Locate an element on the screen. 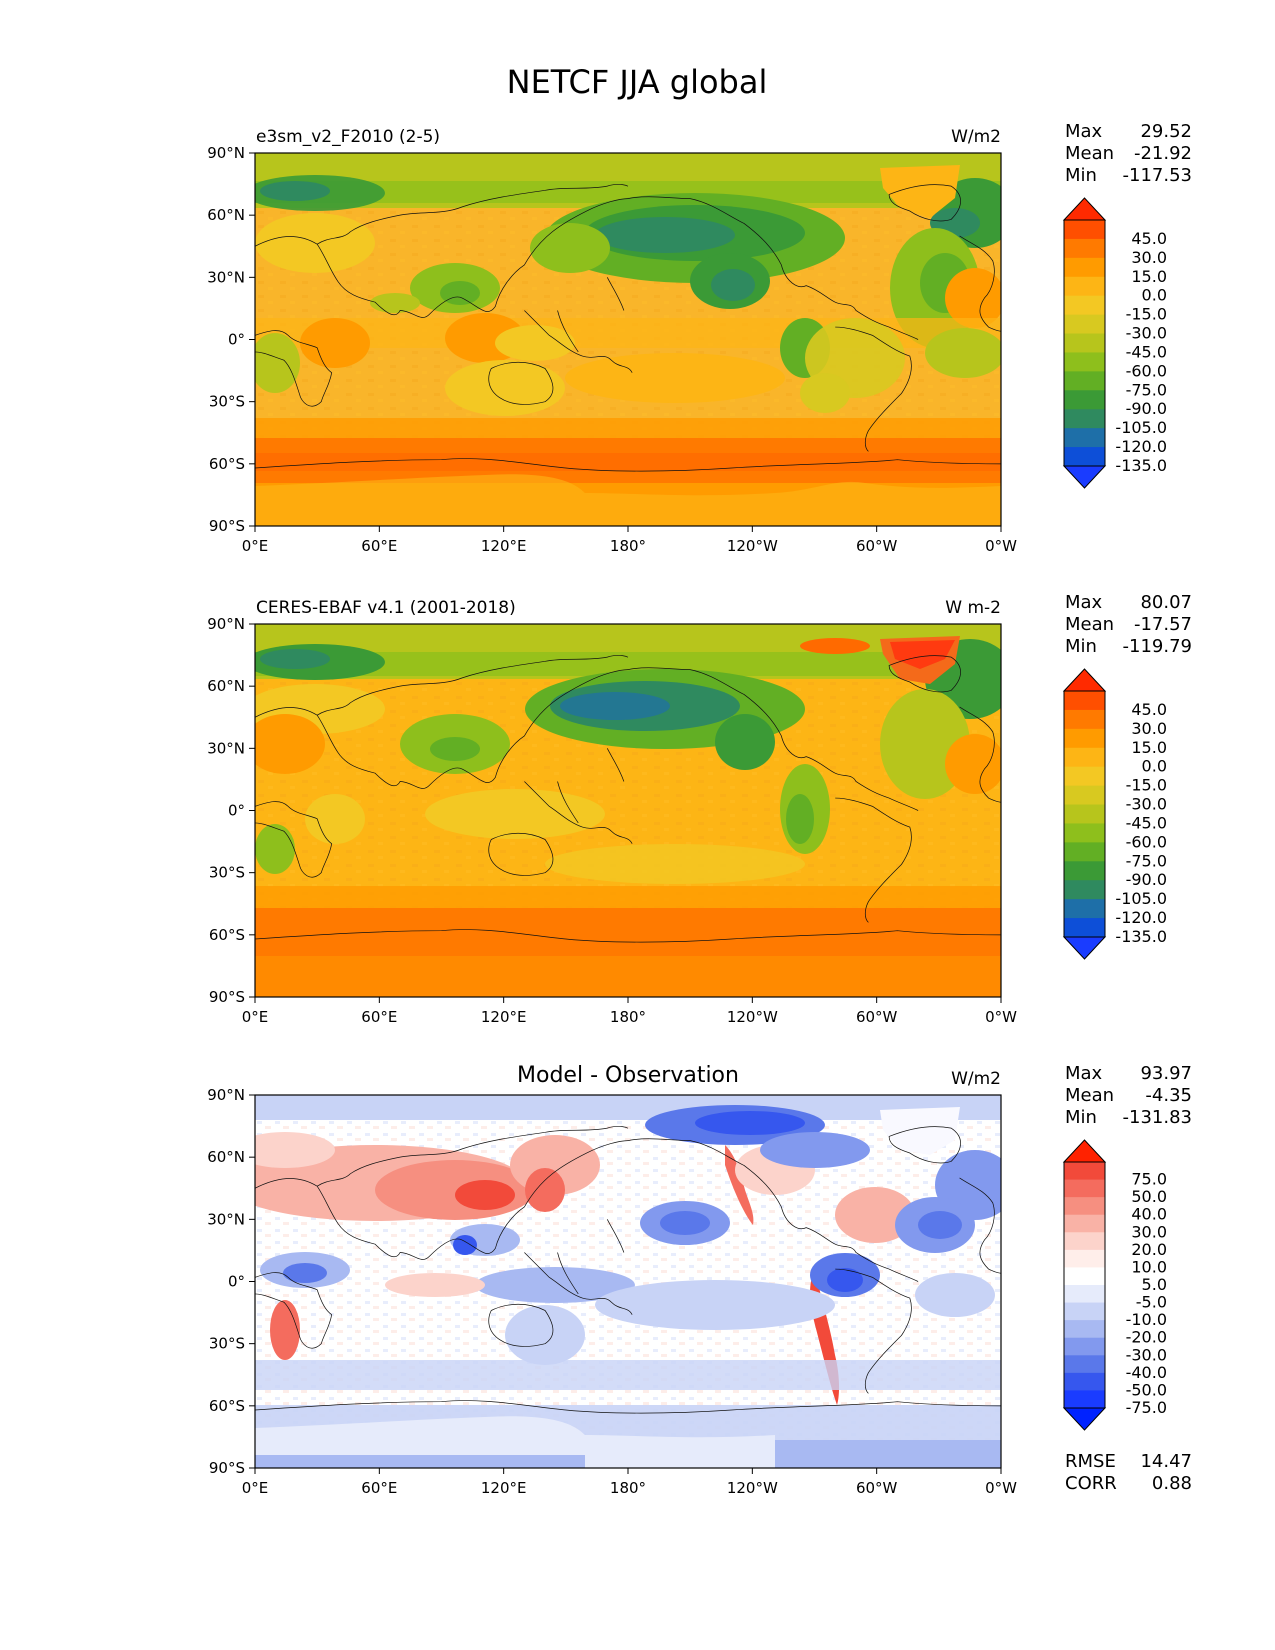  colorbar-label: -105.0 is located at coordinates (1141, 427).